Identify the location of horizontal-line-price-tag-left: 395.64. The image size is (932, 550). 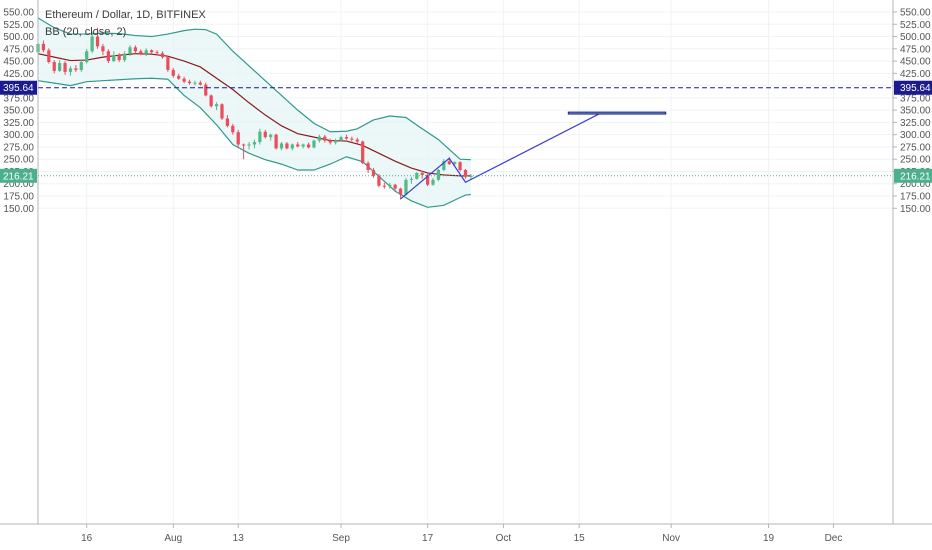
(18, 87).